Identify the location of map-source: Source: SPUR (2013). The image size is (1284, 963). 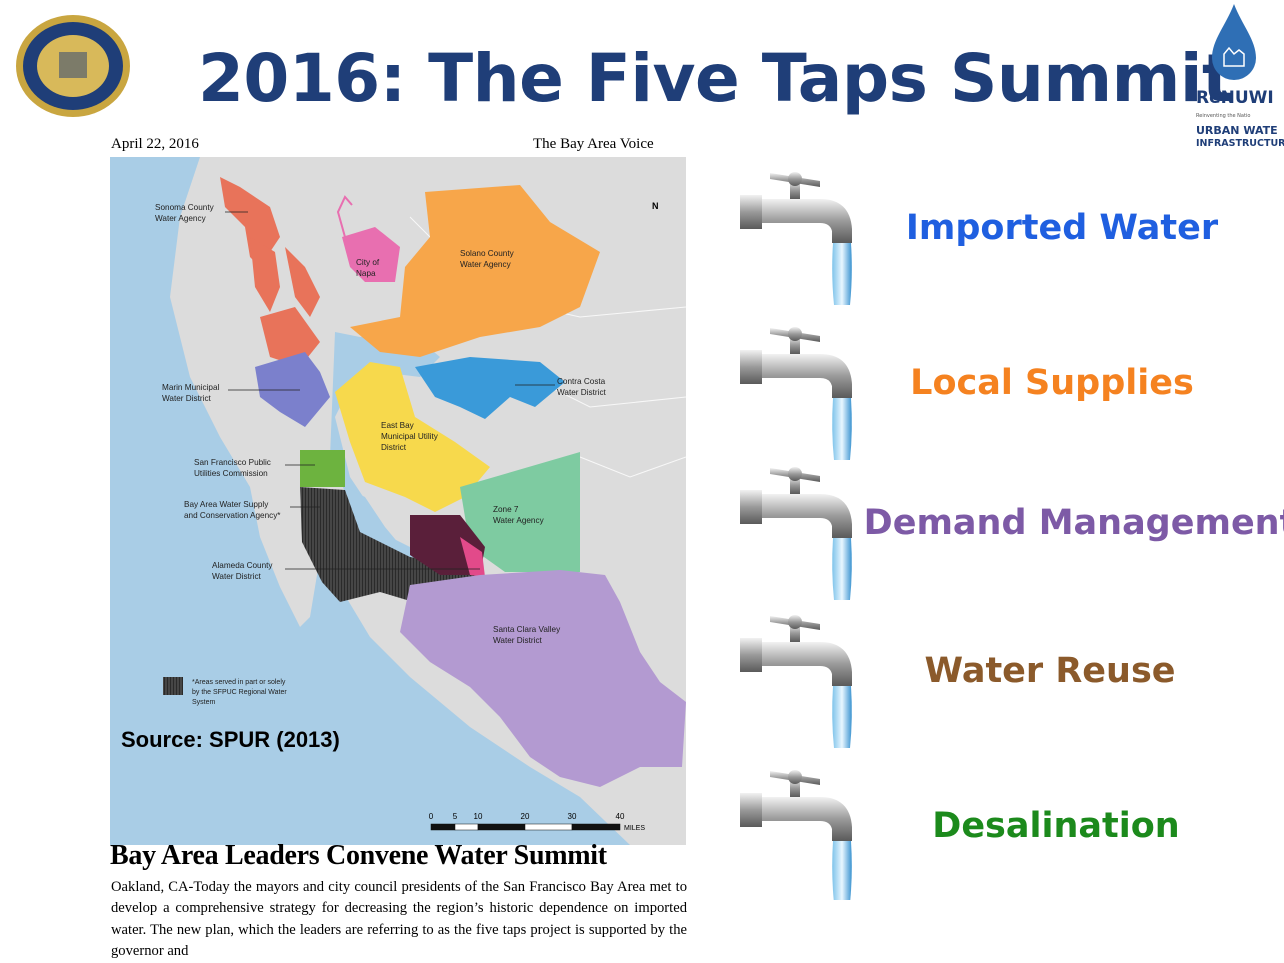
(230, 739).